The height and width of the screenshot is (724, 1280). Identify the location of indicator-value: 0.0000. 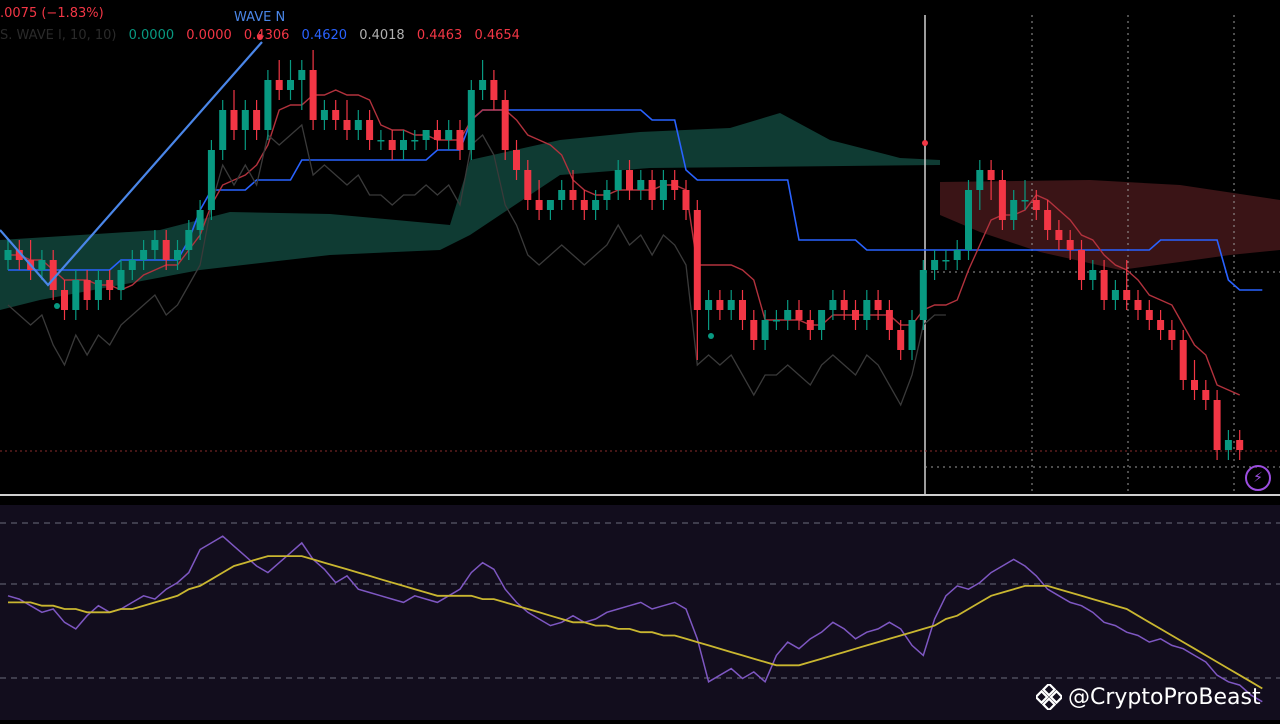
(209, 35).